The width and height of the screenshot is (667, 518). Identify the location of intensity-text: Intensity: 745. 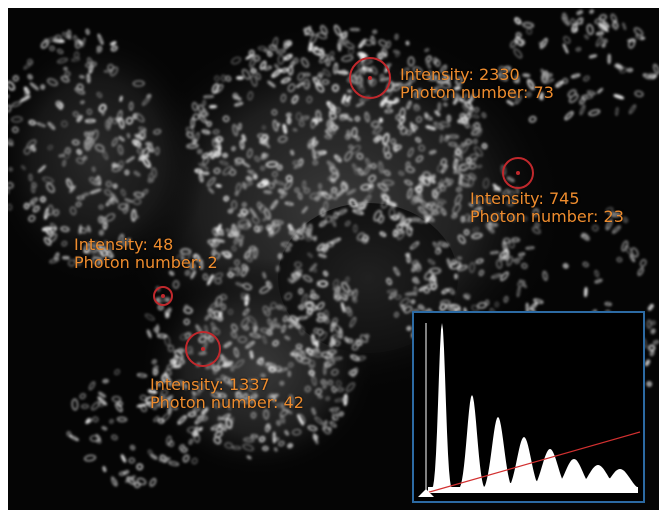
(525, 198).